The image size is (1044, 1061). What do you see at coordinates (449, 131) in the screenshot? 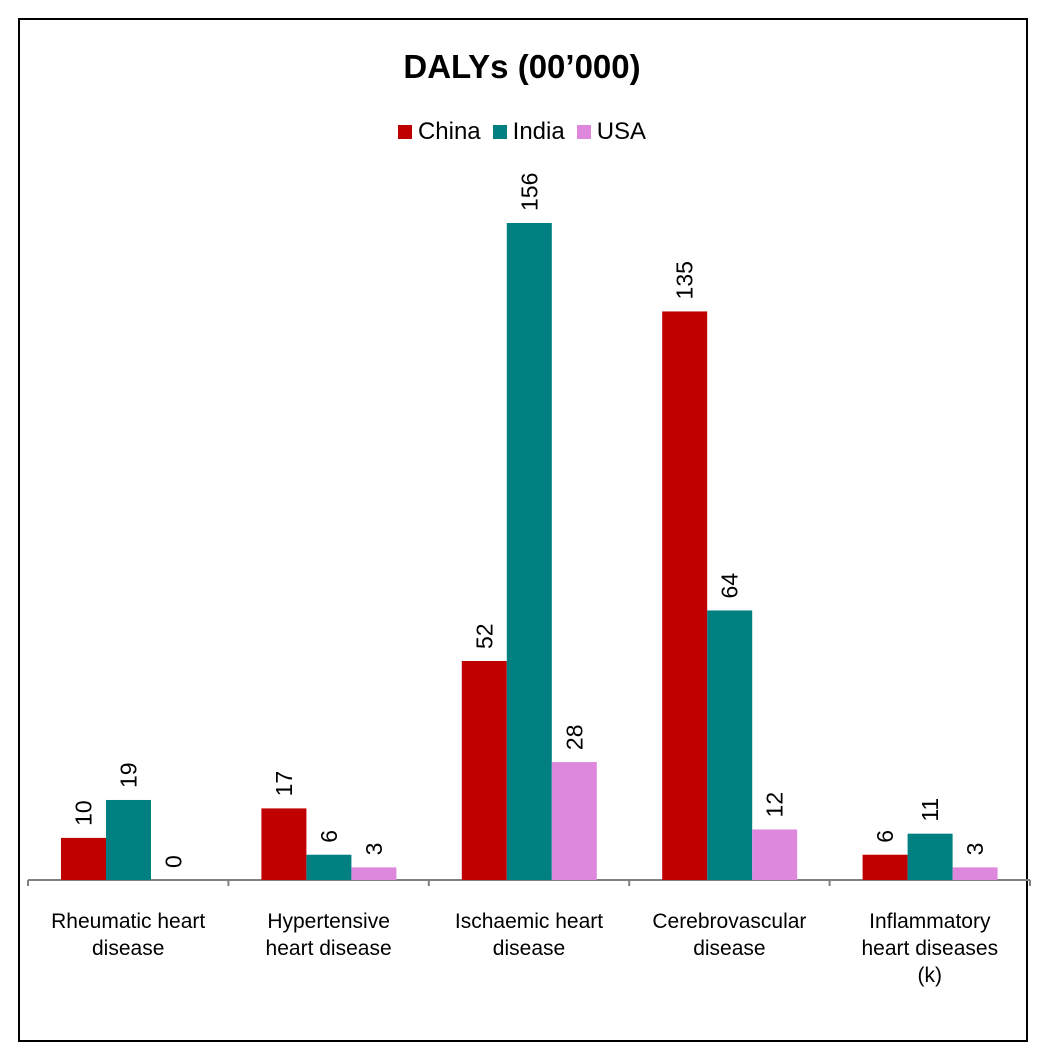
I see `legend-label-china: China` at bounding box center [449, 131].